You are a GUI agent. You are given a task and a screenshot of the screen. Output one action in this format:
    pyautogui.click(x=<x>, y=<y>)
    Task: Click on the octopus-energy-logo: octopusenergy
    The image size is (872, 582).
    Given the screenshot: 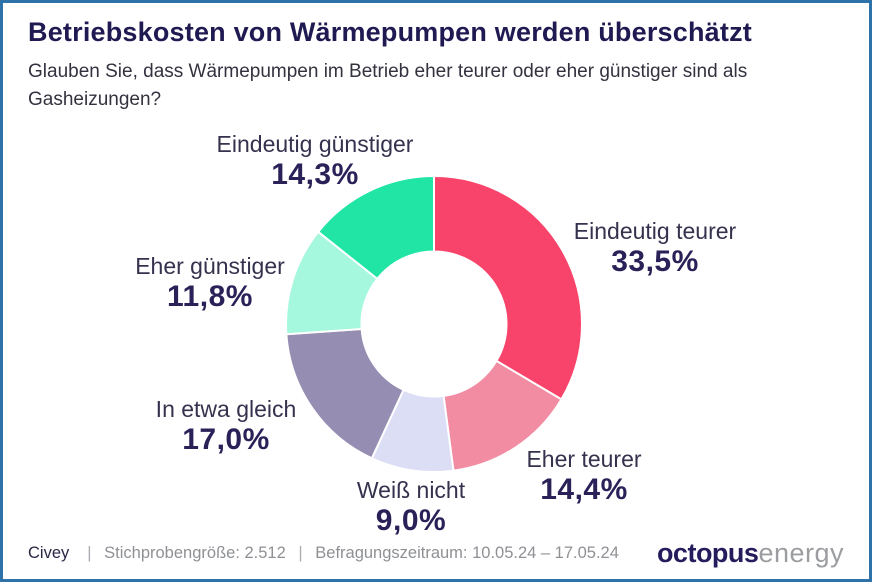 What is the action you would take?
    pyautogui.click(x=750, y=553)
    